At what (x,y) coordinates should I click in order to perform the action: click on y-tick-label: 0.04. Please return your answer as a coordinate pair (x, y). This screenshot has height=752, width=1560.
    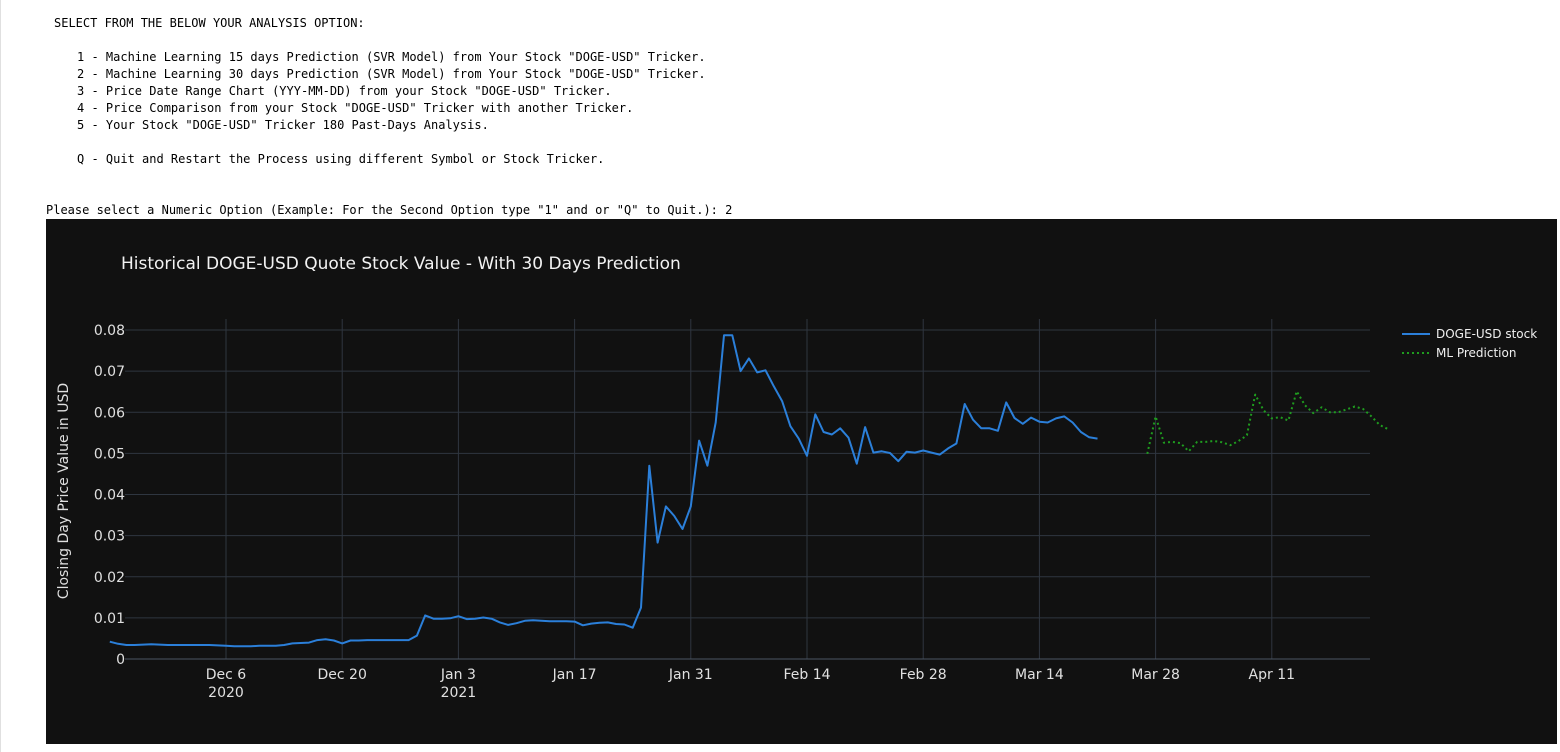
    Looking at the image, I should click on (109, 496).